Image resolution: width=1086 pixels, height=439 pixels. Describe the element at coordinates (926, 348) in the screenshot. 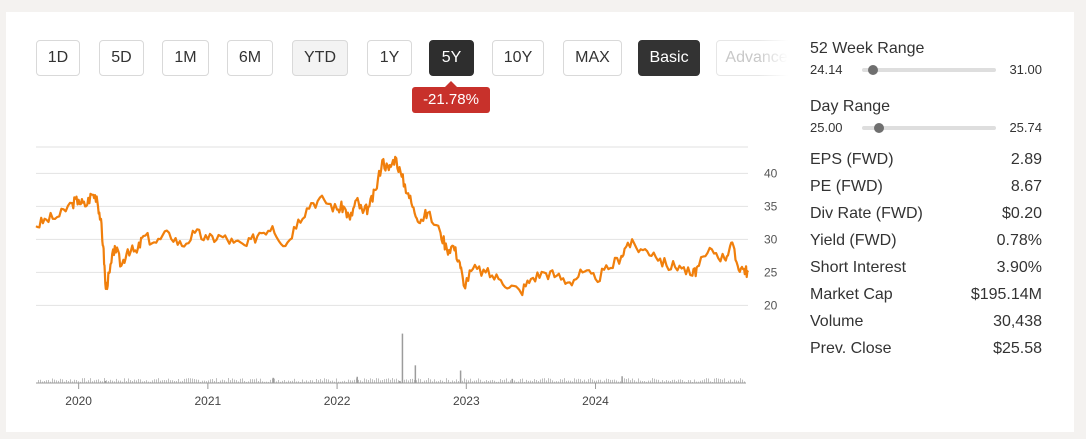

I see `stat-prev-close: Prev. Close $25.58` at that location.